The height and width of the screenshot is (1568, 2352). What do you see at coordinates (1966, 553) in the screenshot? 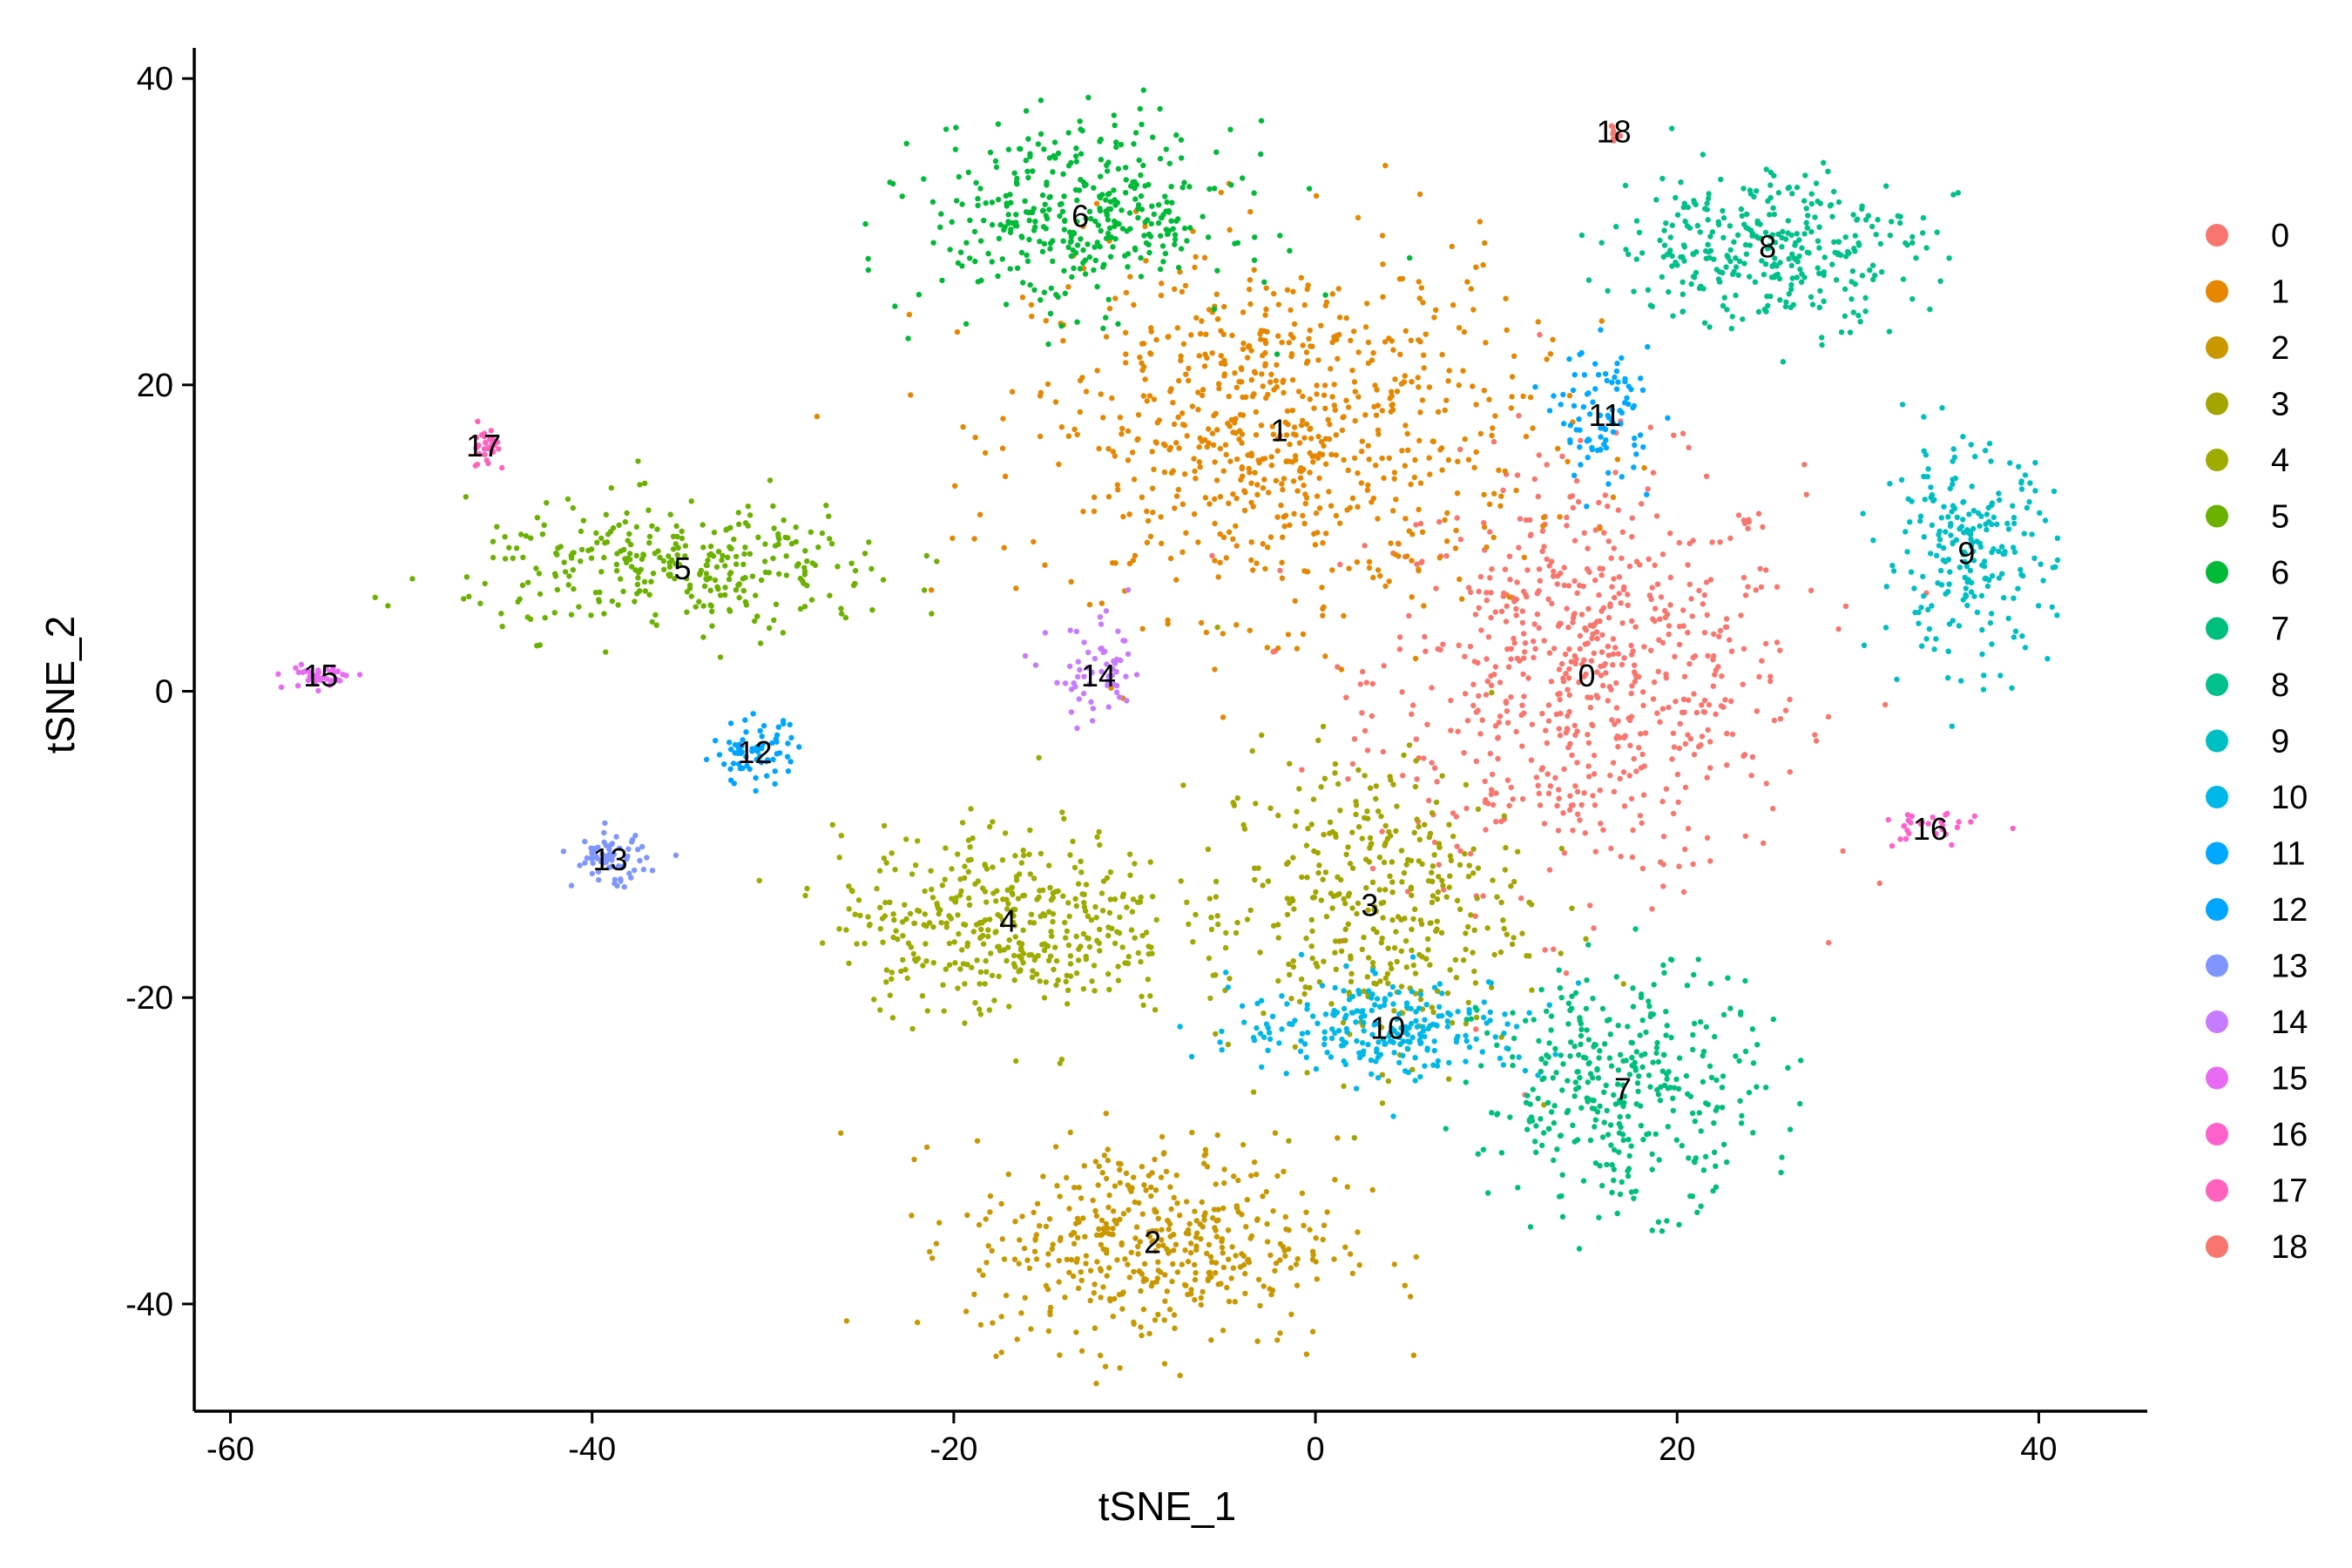
I see `cluster-label-9: 9` at bounding box center [1966, 553].